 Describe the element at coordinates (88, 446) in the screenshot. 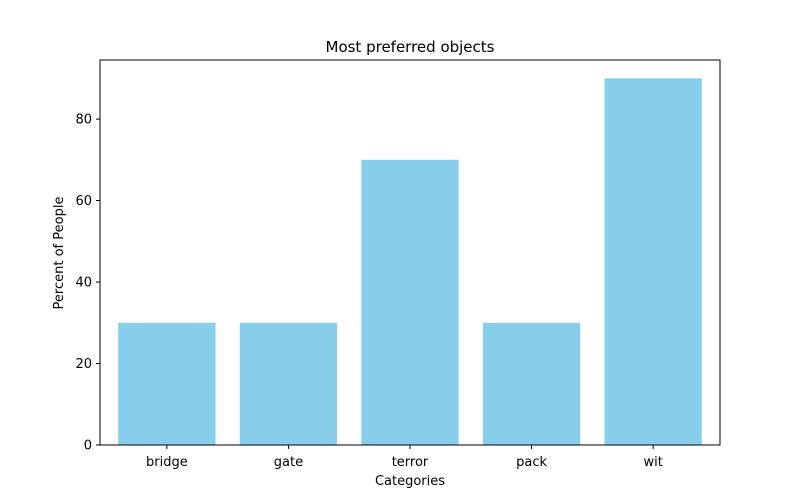

I see `y-tick-label: 0` at that location.